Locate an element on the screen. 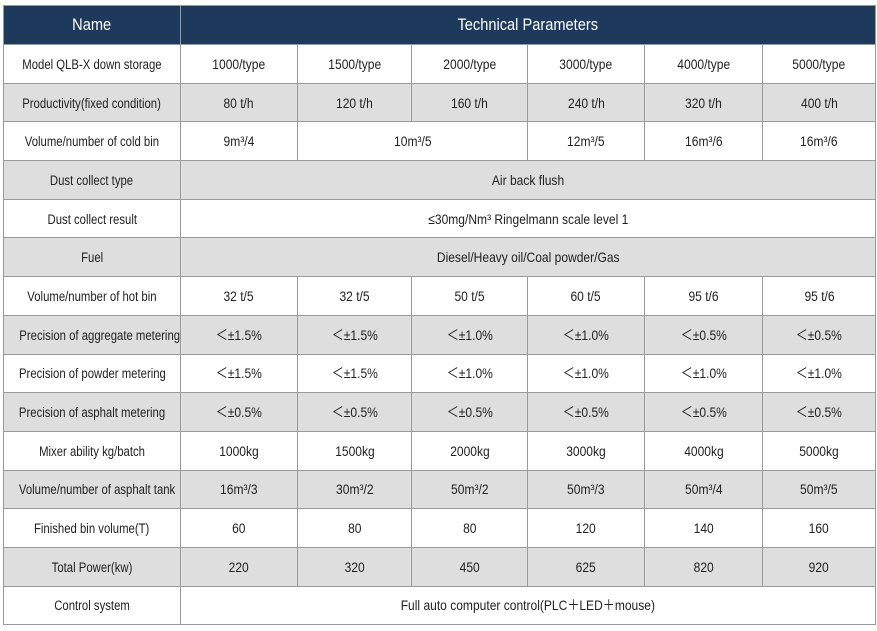 The width and height of the screenshot is (877, 631). value-cell-text: 10m³/5 is located at coordinates (412, 141).